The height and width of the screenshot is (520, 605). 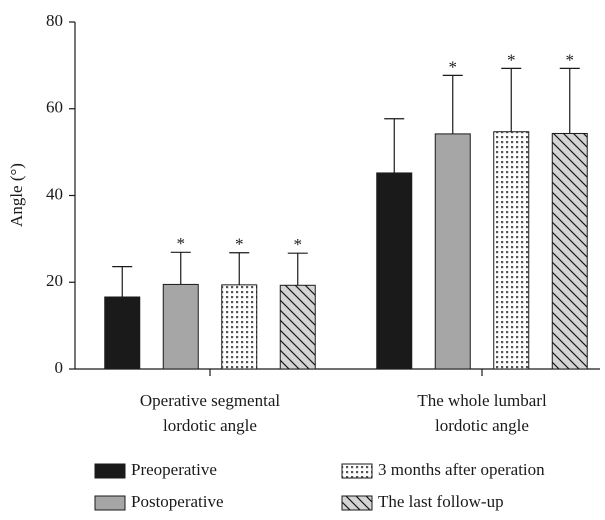 What do you see at coordinates (174, 469) in the screenshot?
I see `legend-label: Preoperative` at bounding box center [174, 469].